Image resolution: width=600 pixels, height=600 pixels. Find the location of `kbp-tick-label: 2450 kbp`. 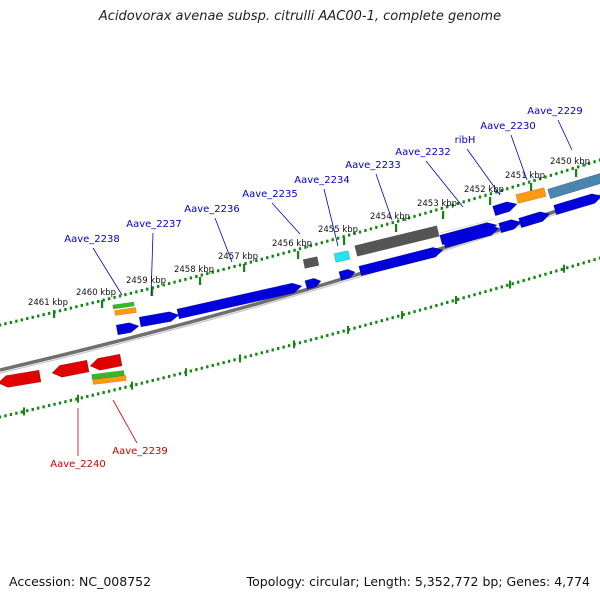

kbp-tick-label: 2450 kbp is located at coordinates (570, 162).